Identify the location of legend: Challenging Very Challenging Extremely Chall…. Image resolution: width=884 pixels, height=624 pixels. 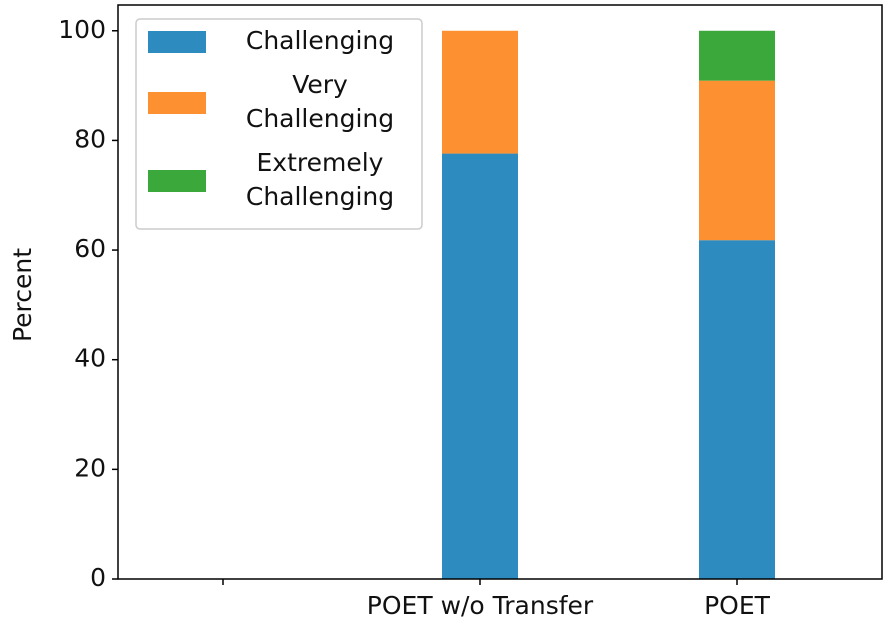
(279, 124).